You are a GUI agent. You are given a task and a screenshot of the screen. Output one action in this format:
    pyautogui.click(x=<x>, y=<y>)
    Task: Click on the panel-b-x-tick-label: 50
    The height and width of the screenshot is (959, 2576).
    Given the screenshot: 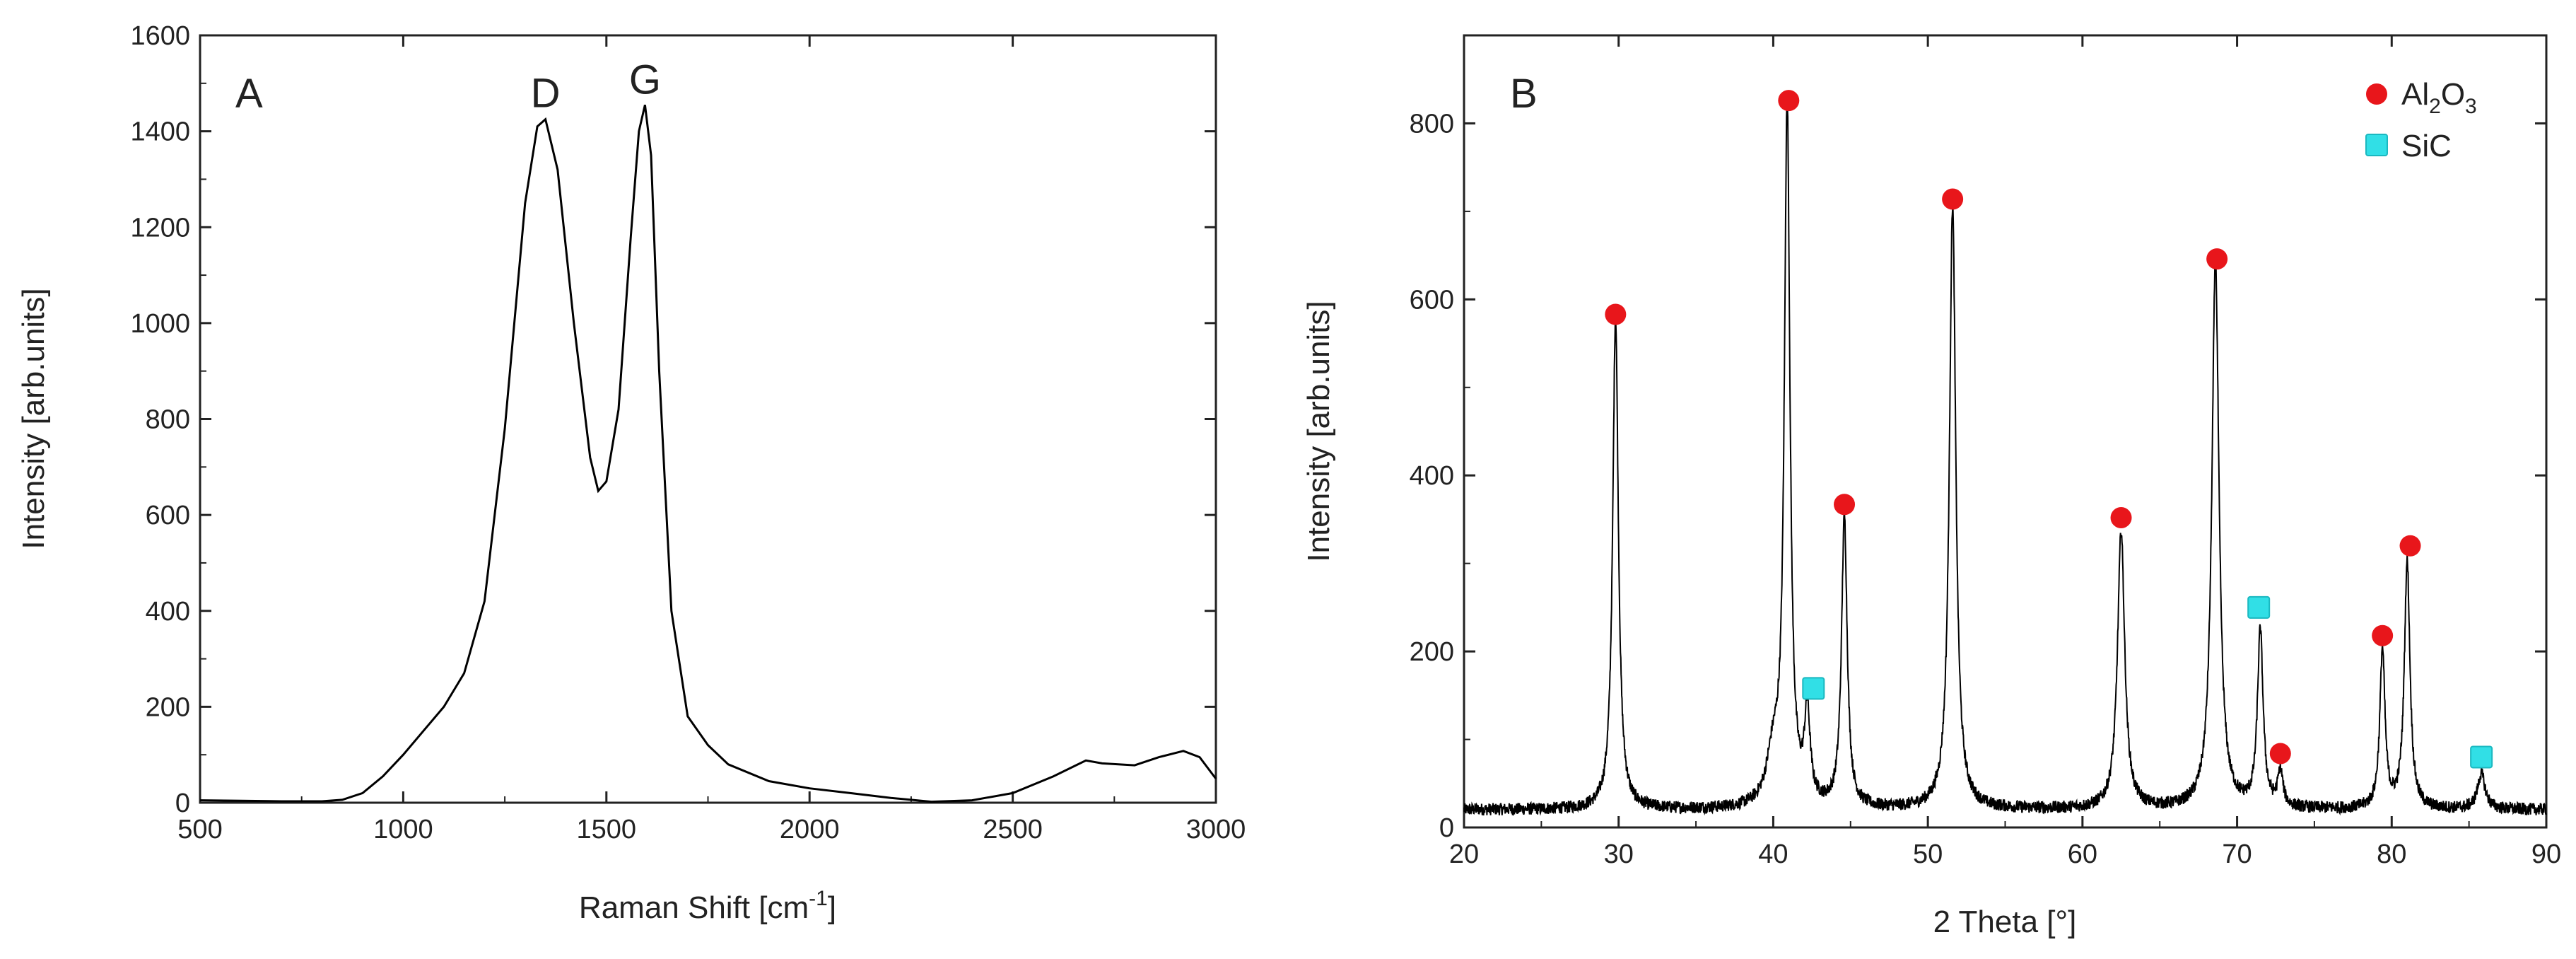 What is the action you would take?
    pyautogui.click(x=1928, y=854)
    